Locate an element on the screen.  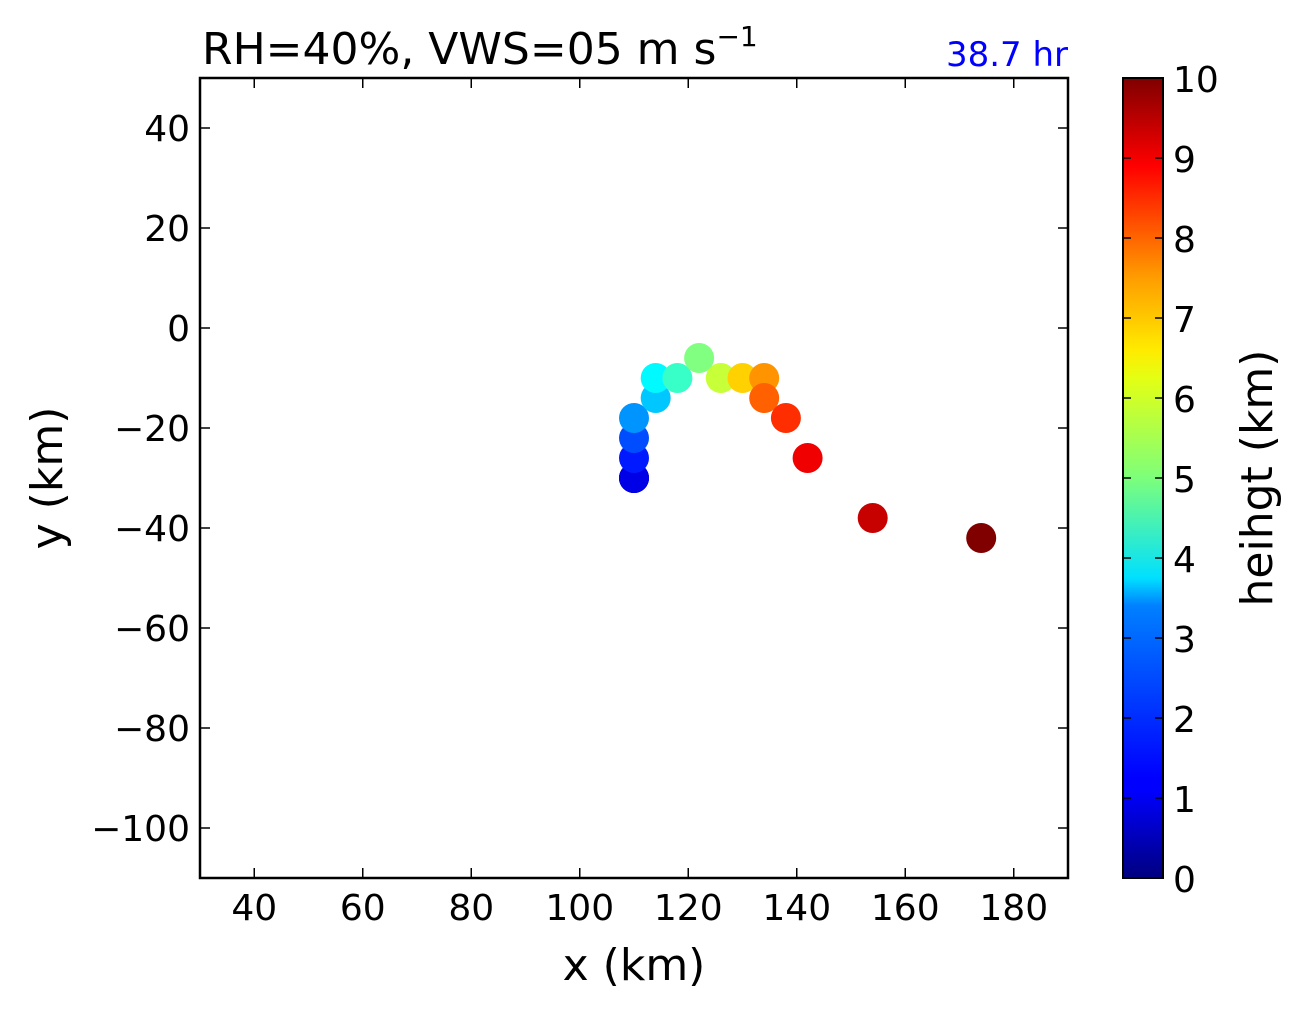
x-tick-label: 160 is located at coordinates (905, 908).